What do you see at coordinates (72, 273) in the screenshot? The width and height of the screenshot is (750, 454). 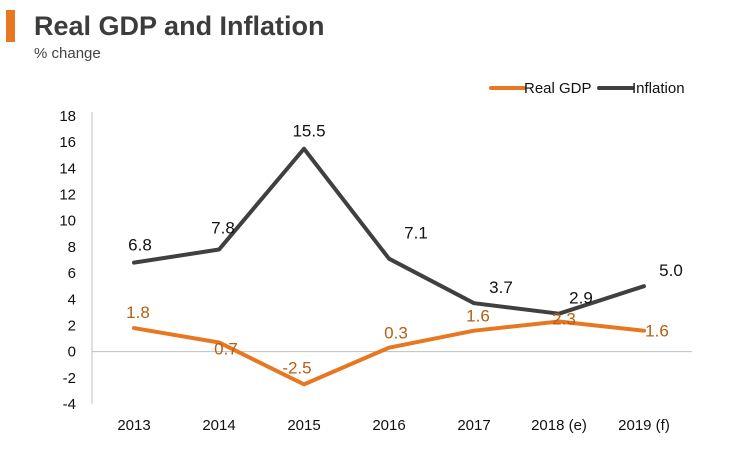 I see `y-tick-label: 6` at bounding box center [72, 273].